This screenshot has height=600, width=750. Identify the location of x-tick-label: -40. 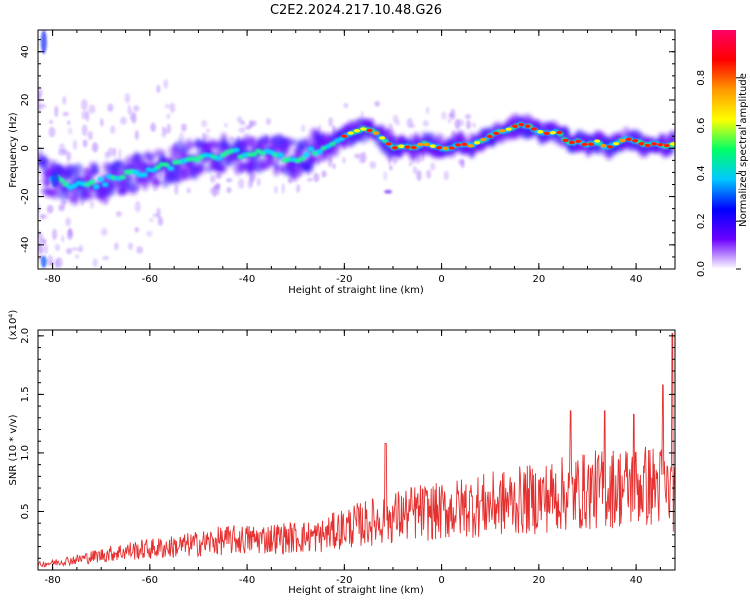
(247, 279).